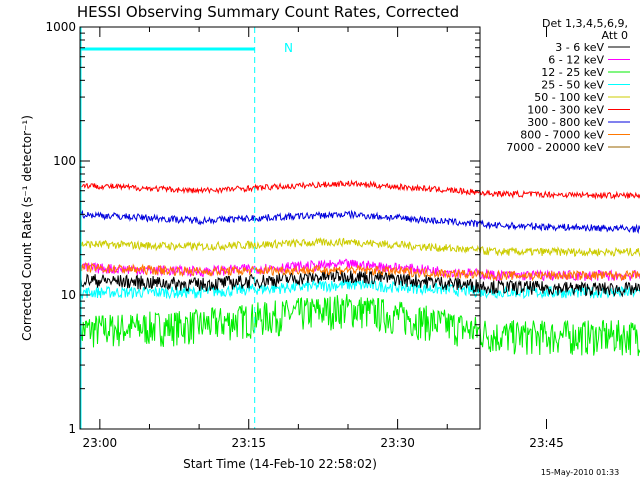 This screenshot has height=480, width=640. Describe the element at coordinates (546, 443) in the screenshot. I see `x-tick-label: 23:45` at that location.